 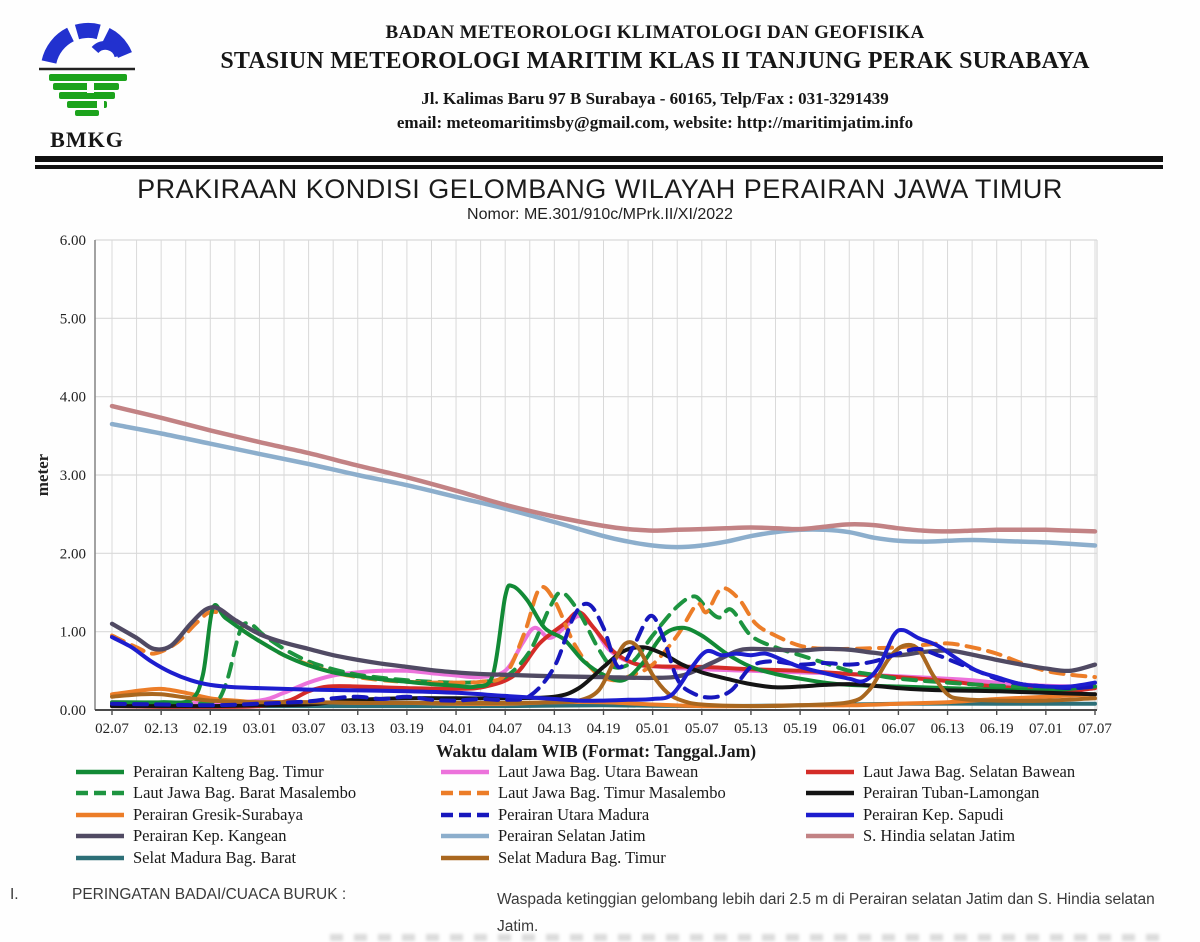 What do you see at coordinates (899, 729) in the screenshot?
I see `svg-text: 06.07` at bounding box center [899, 729].